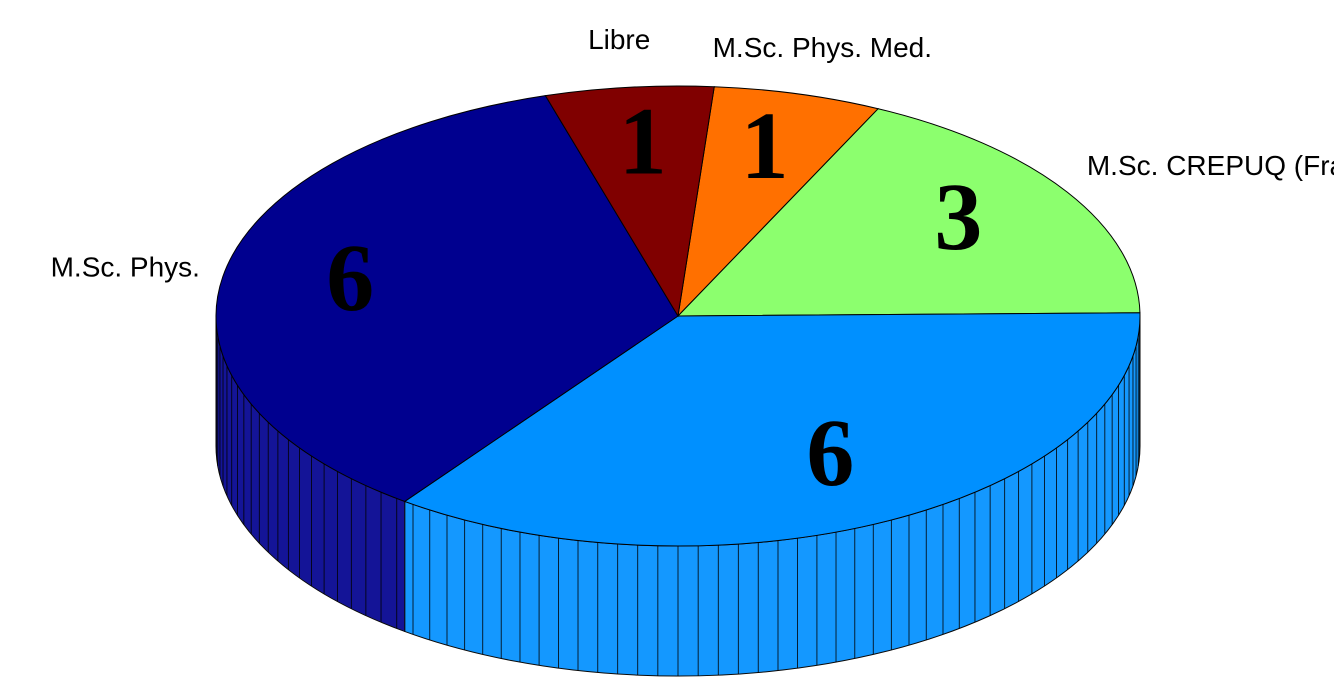  What do you see at coordinates (932, 675) in the screenshot?
I see `category-label: M.Sc. Info.` at bounding box center [932, 675].